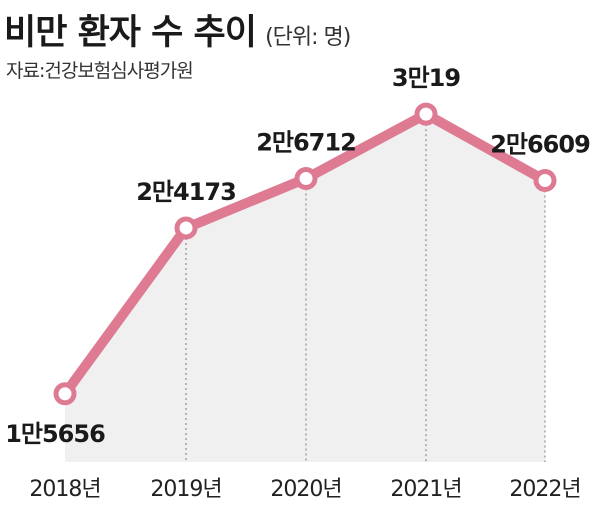 The image size is (600, 506). I want to click on data-label: 2만4173, so click(186, 192).